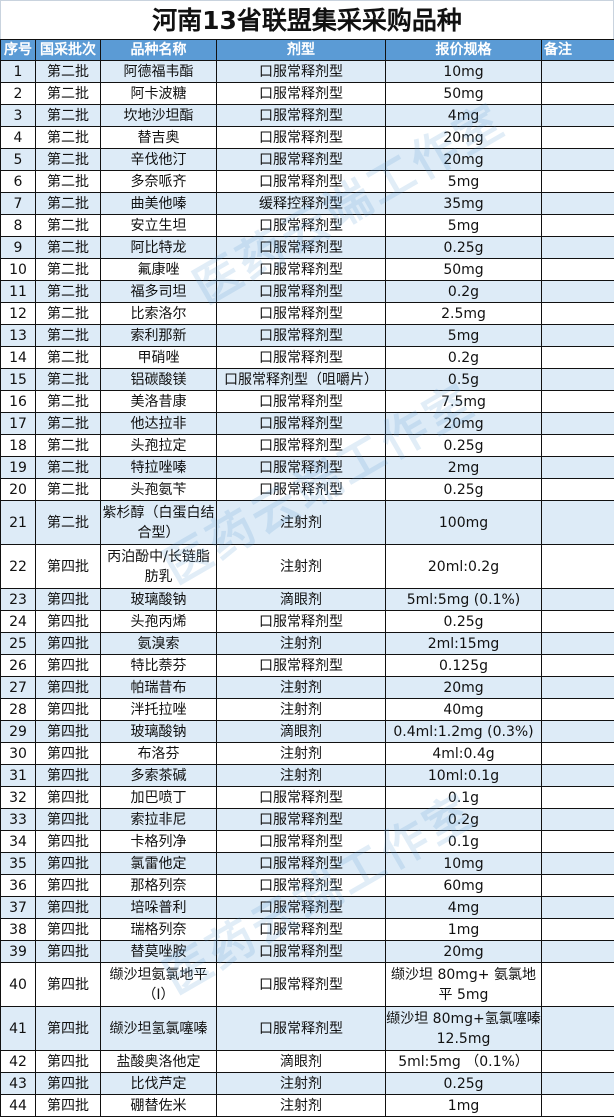  I want to click on cell-spec: 缬沙坦 80mg+氢氯噻嗪12.5mg, so click(464, 1029).